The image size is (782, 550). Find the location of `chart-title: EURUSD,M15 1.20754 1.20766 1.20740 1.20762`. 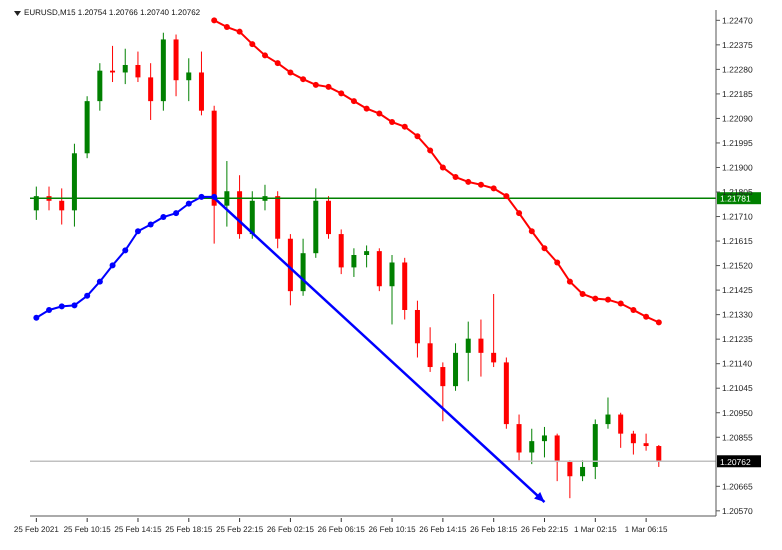

chart-title: EURUSD,M15 1.20754 1.20766 1.20740 1.20762 is located at coordinates (112, 13).